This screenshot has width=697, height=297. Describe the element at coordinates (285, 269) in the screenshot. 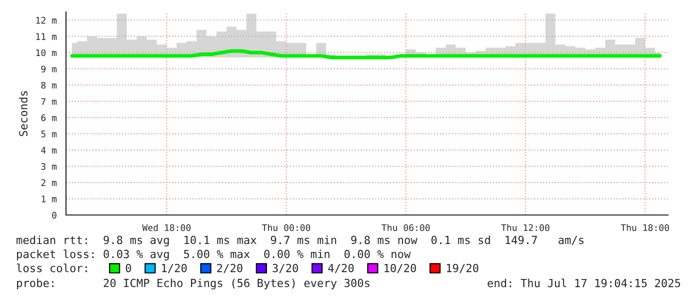

I see `legend-label: 3/20` at that location.